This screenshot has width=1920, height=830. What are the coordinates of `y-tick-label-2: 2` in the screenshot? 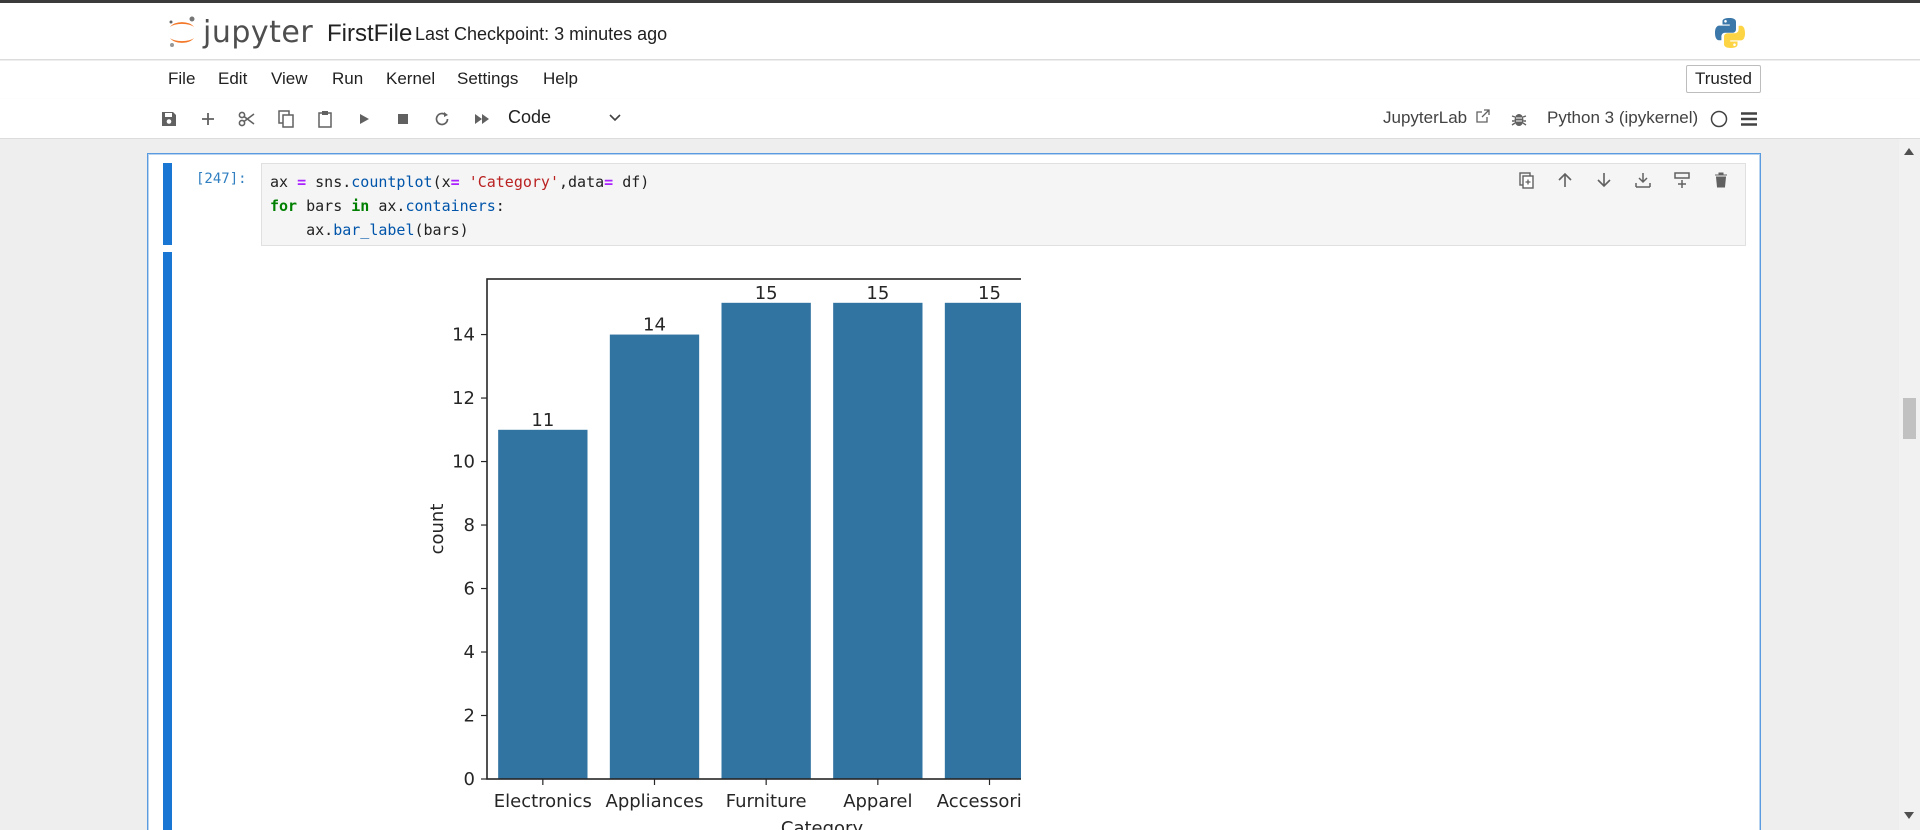 It's located at (469, 716).